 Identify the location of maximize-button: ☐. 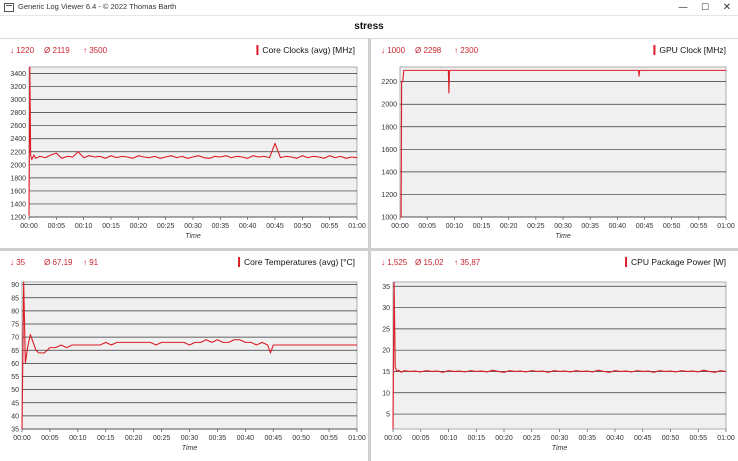
(705, 8).